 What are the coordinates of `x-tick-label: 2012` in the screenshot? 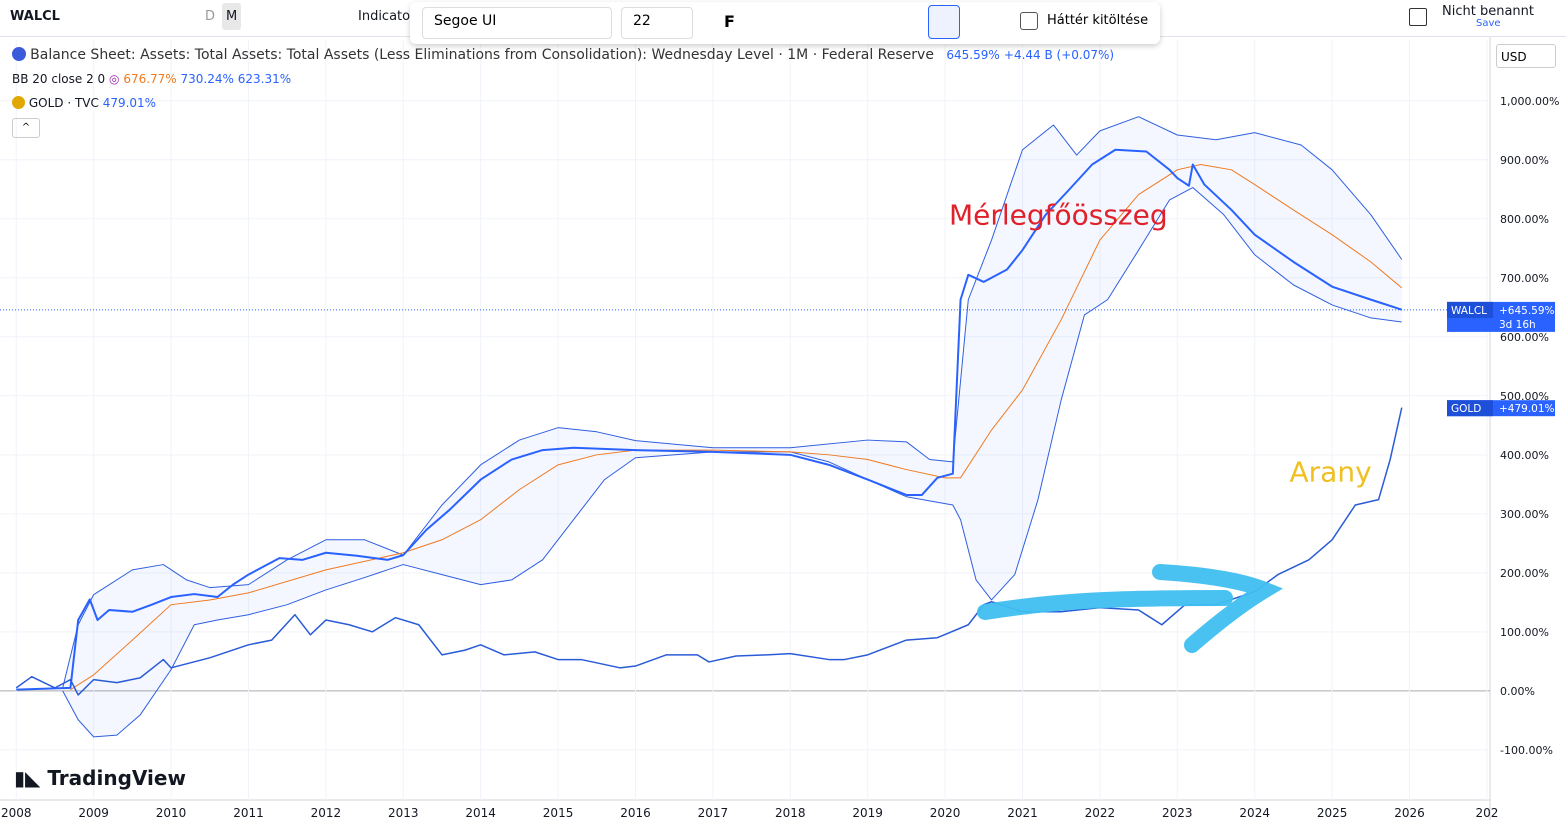 It's located at (326, 813).